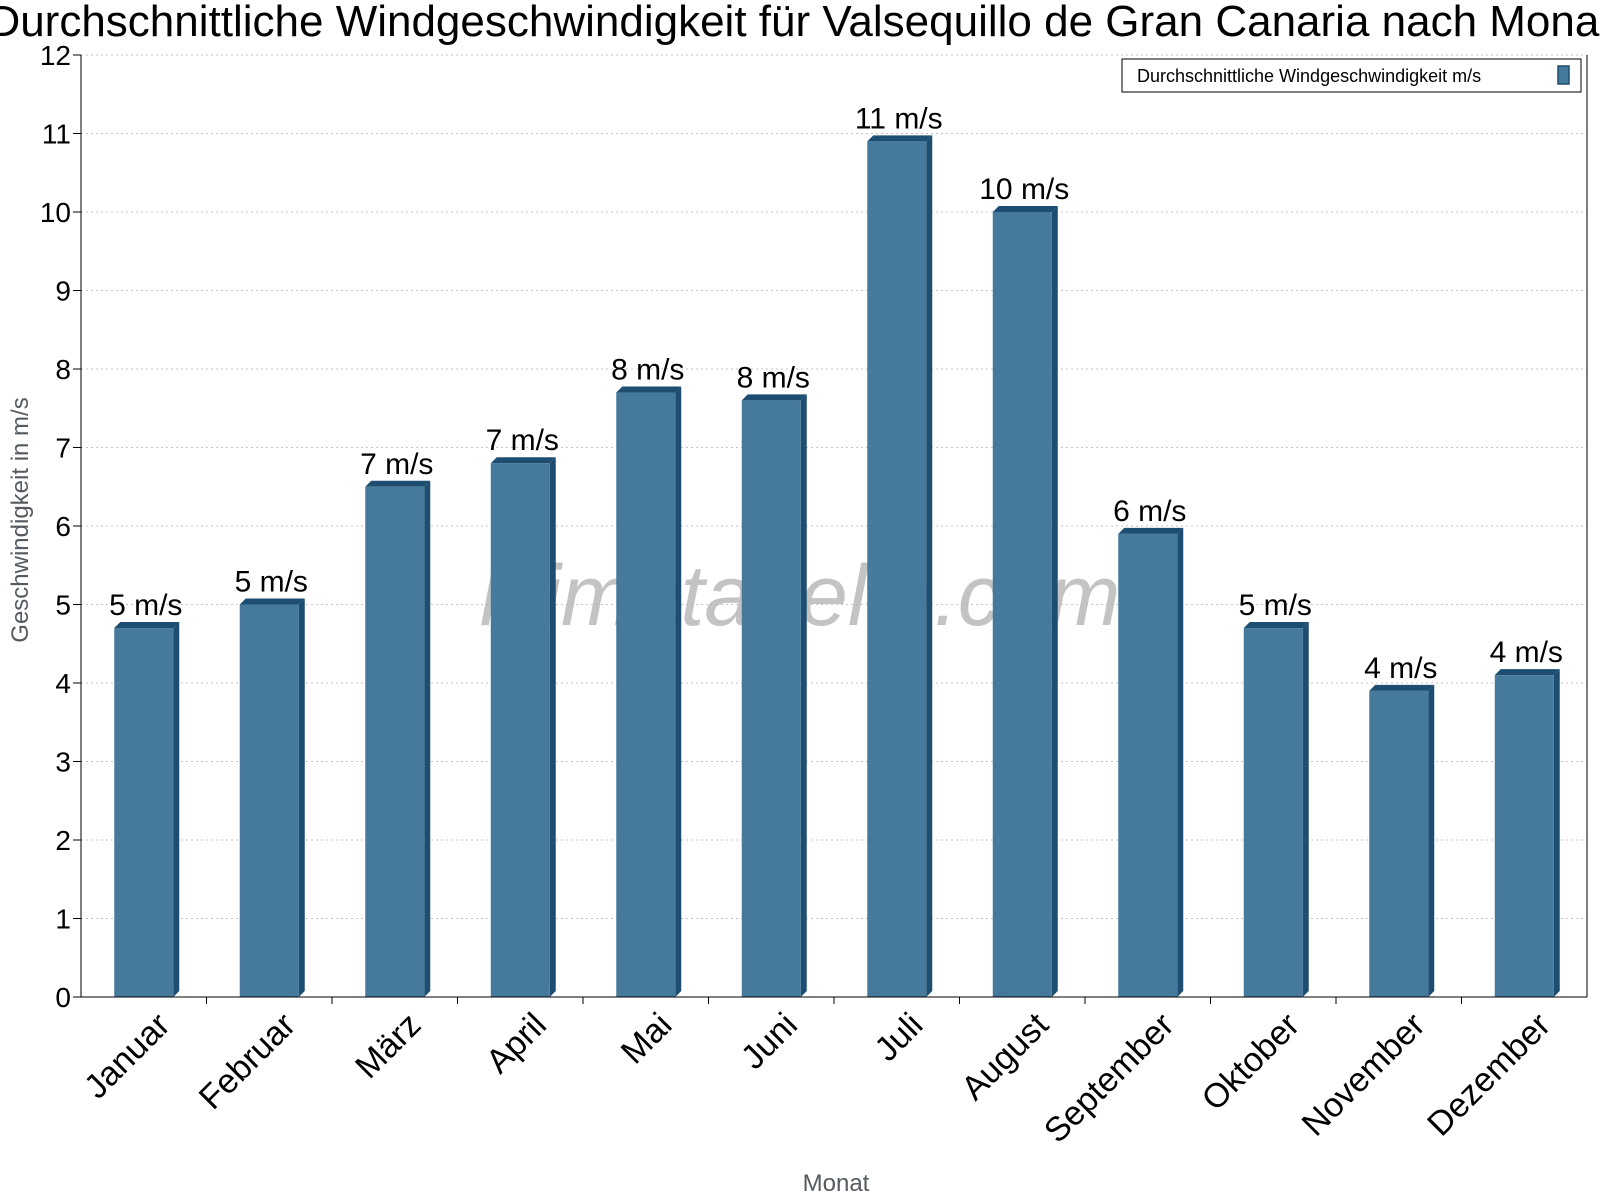 The width and height of the screenshot is (1600, 1200). Describe the element at coordinates (63, 997) in the screenshot. I see `y-tick-label: 0` at that location.